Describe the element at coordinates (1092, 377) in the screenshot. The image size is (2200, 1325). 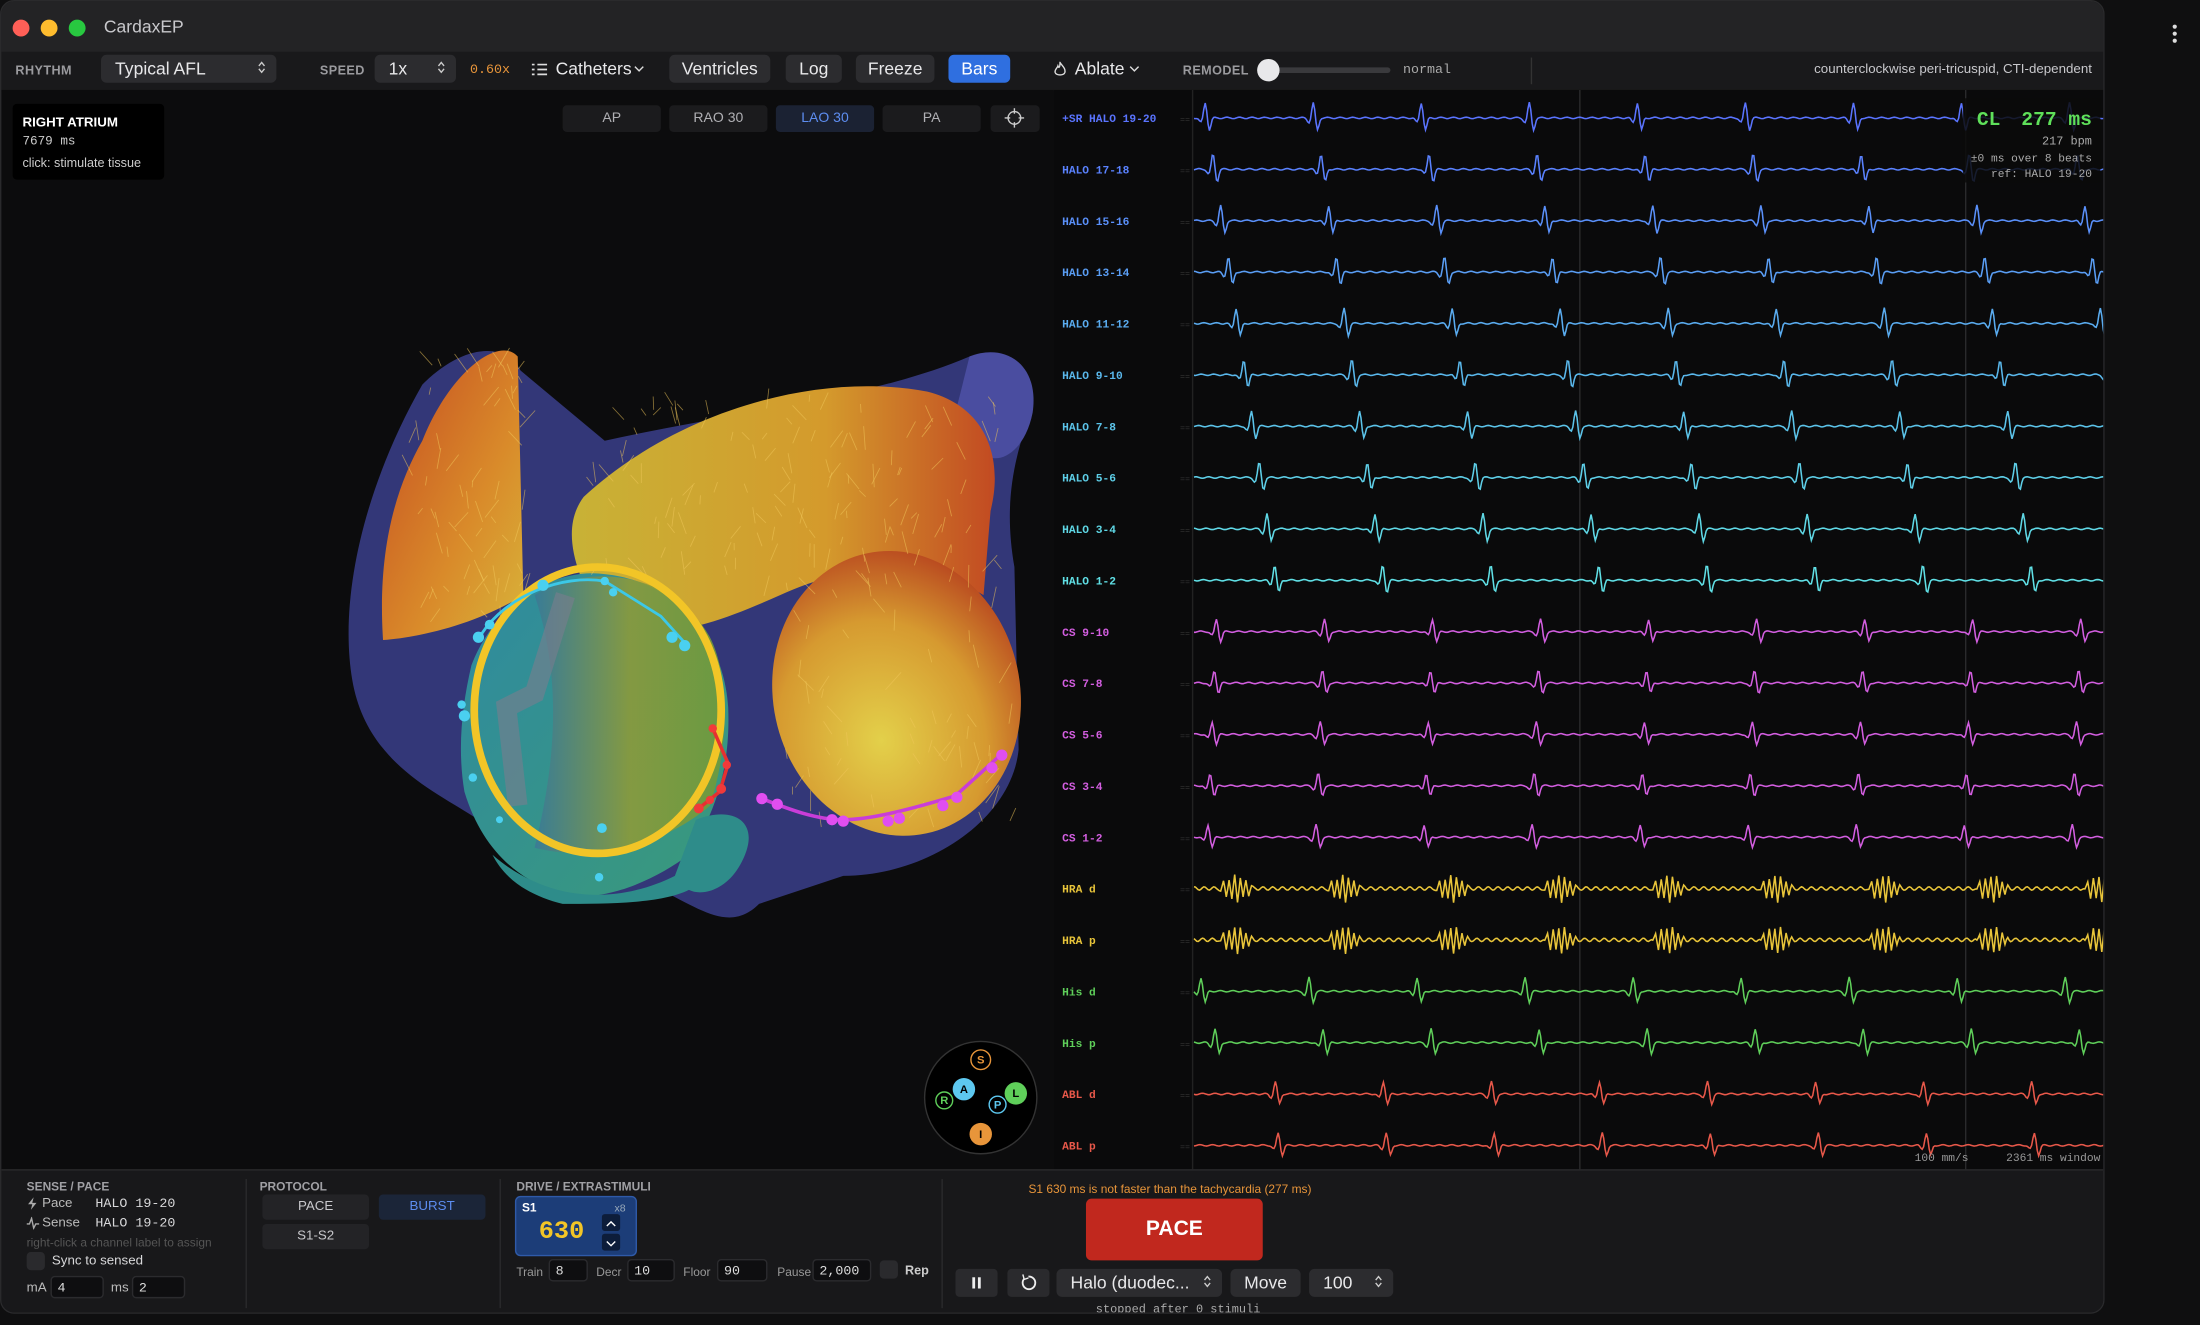
I see `channel-label: HALO 9-10` at that location.